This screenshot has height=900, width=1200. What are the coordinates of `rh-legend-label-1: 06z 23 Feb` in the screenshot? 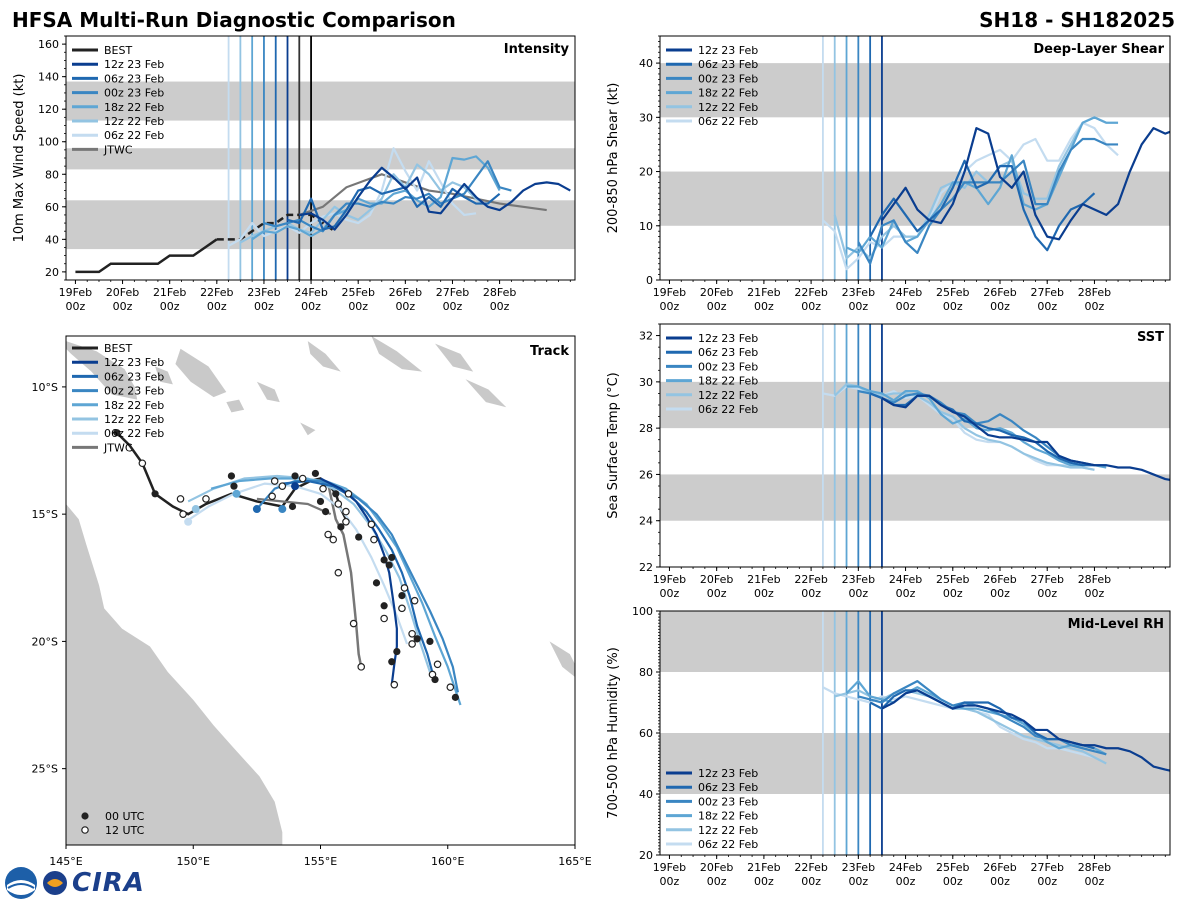 It's located at (728, 787).